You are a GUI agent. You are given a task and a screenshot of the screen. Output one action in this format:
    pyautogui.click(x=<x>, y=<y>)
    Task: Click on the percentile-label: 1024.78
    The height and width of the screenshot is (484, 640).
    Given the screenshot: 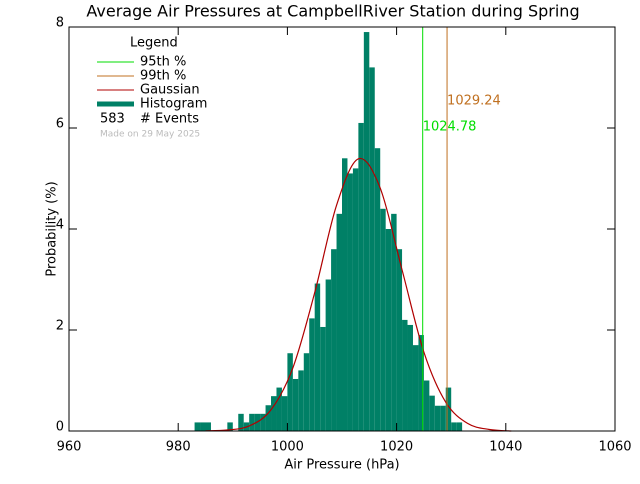 What is the action you would take?
    pyautogui.click(x=450, y=127)
    